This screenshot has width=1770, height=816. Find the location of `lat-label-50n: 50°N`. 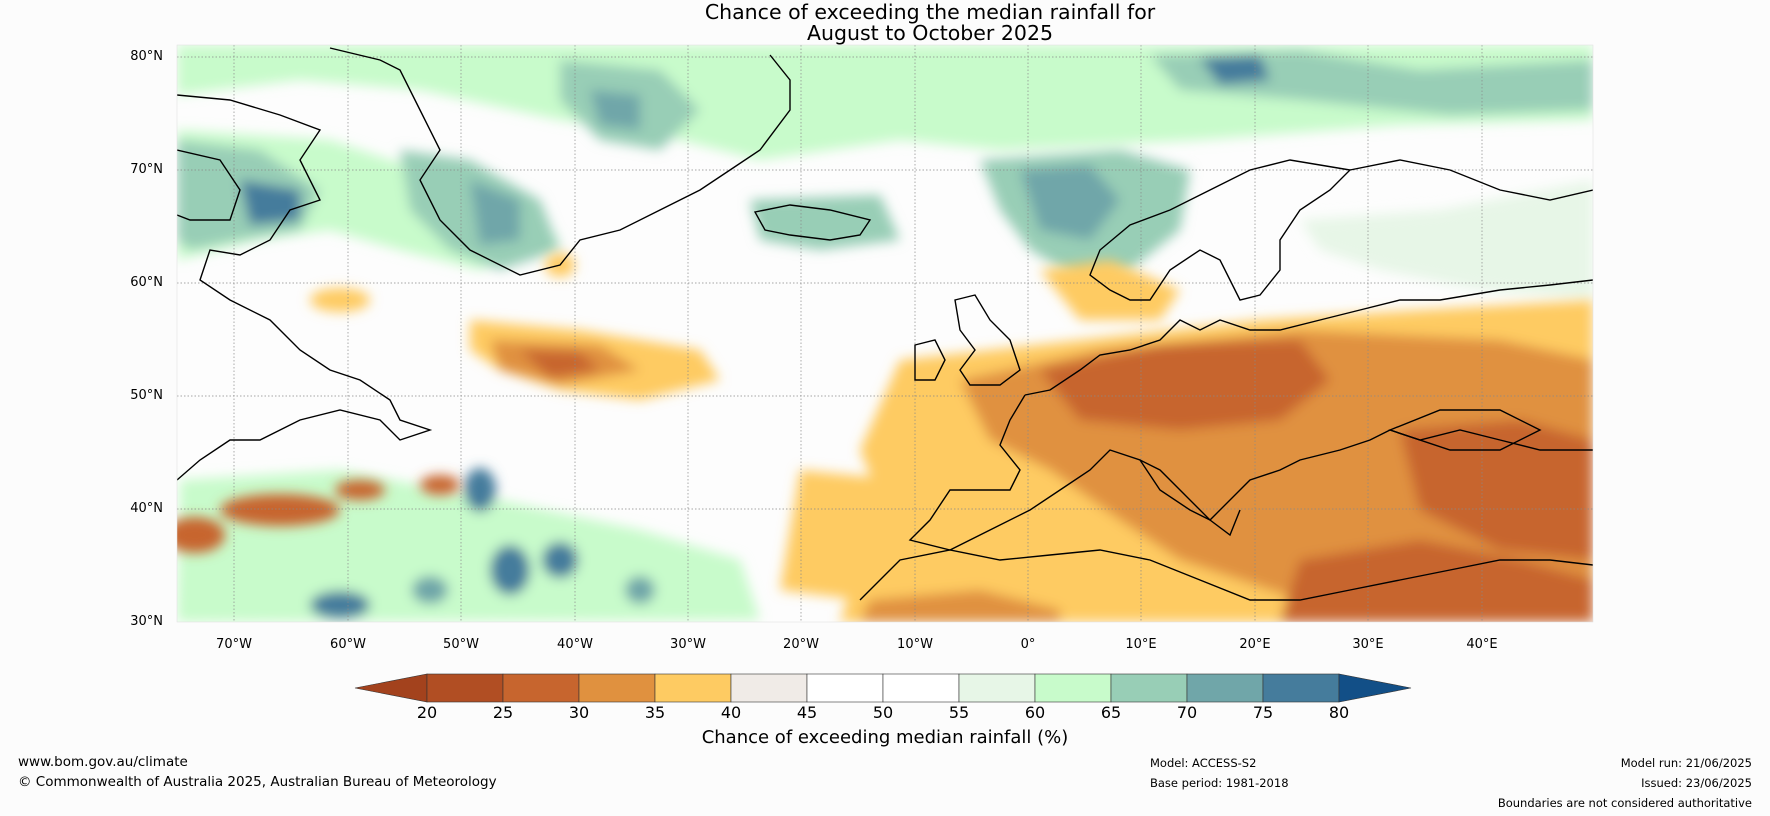

lat-label-50n: 50°N is located at coordinates (146, 395).